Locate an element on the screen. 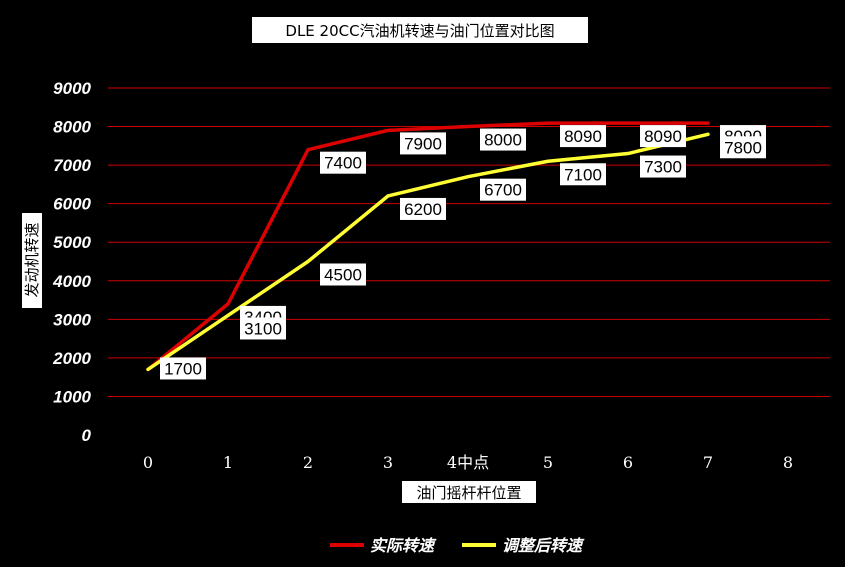 The width and height of the screenshot is (845, 567). y-tick-label: 2000 is located at coordinates (71, 358).